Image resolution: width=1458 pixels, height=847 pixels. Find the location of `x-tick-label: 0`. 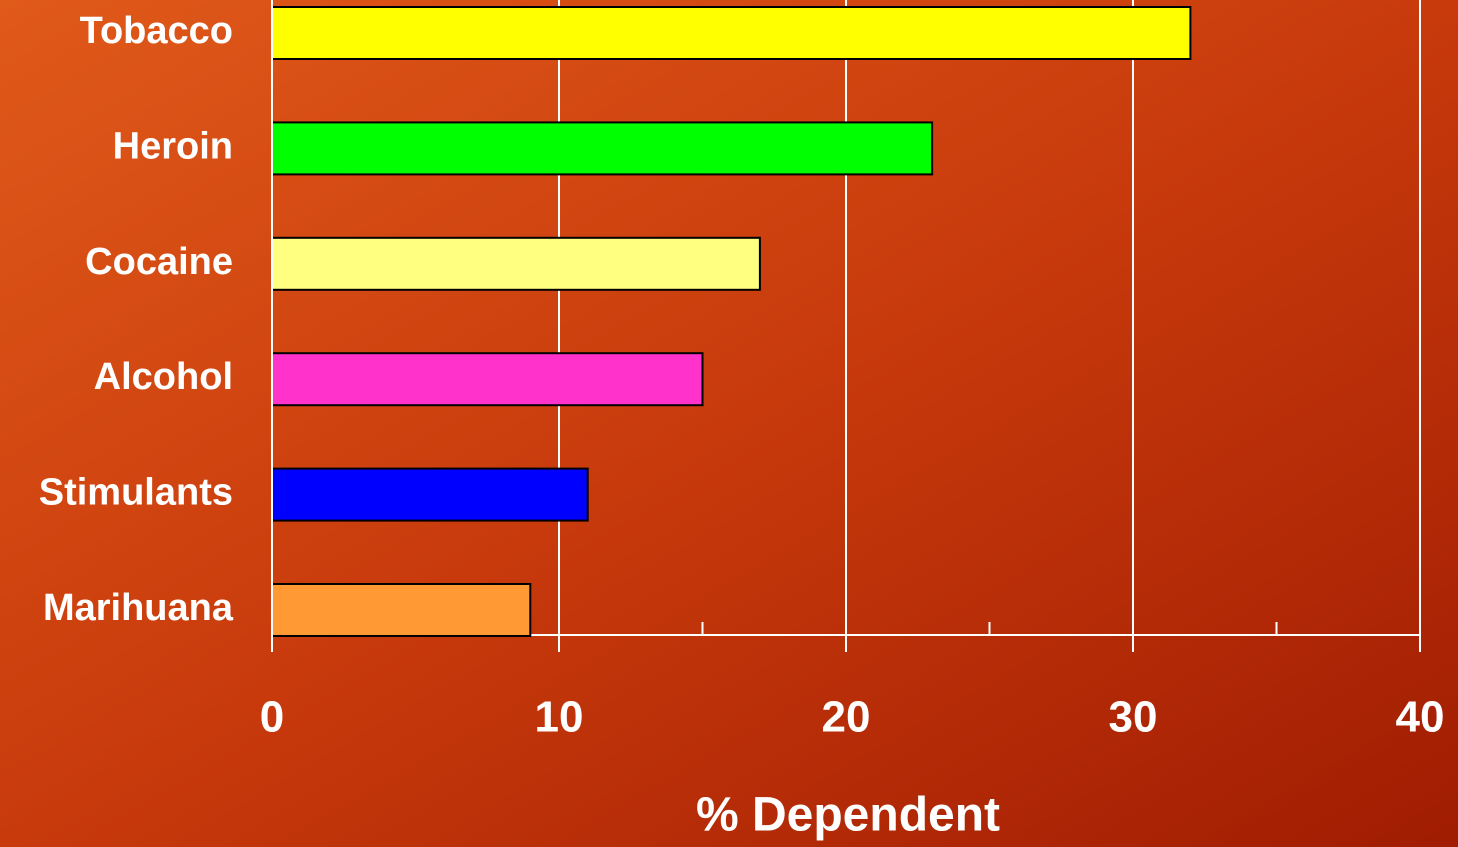

x-tick-label: 0 is located at coordinates (272, 717).